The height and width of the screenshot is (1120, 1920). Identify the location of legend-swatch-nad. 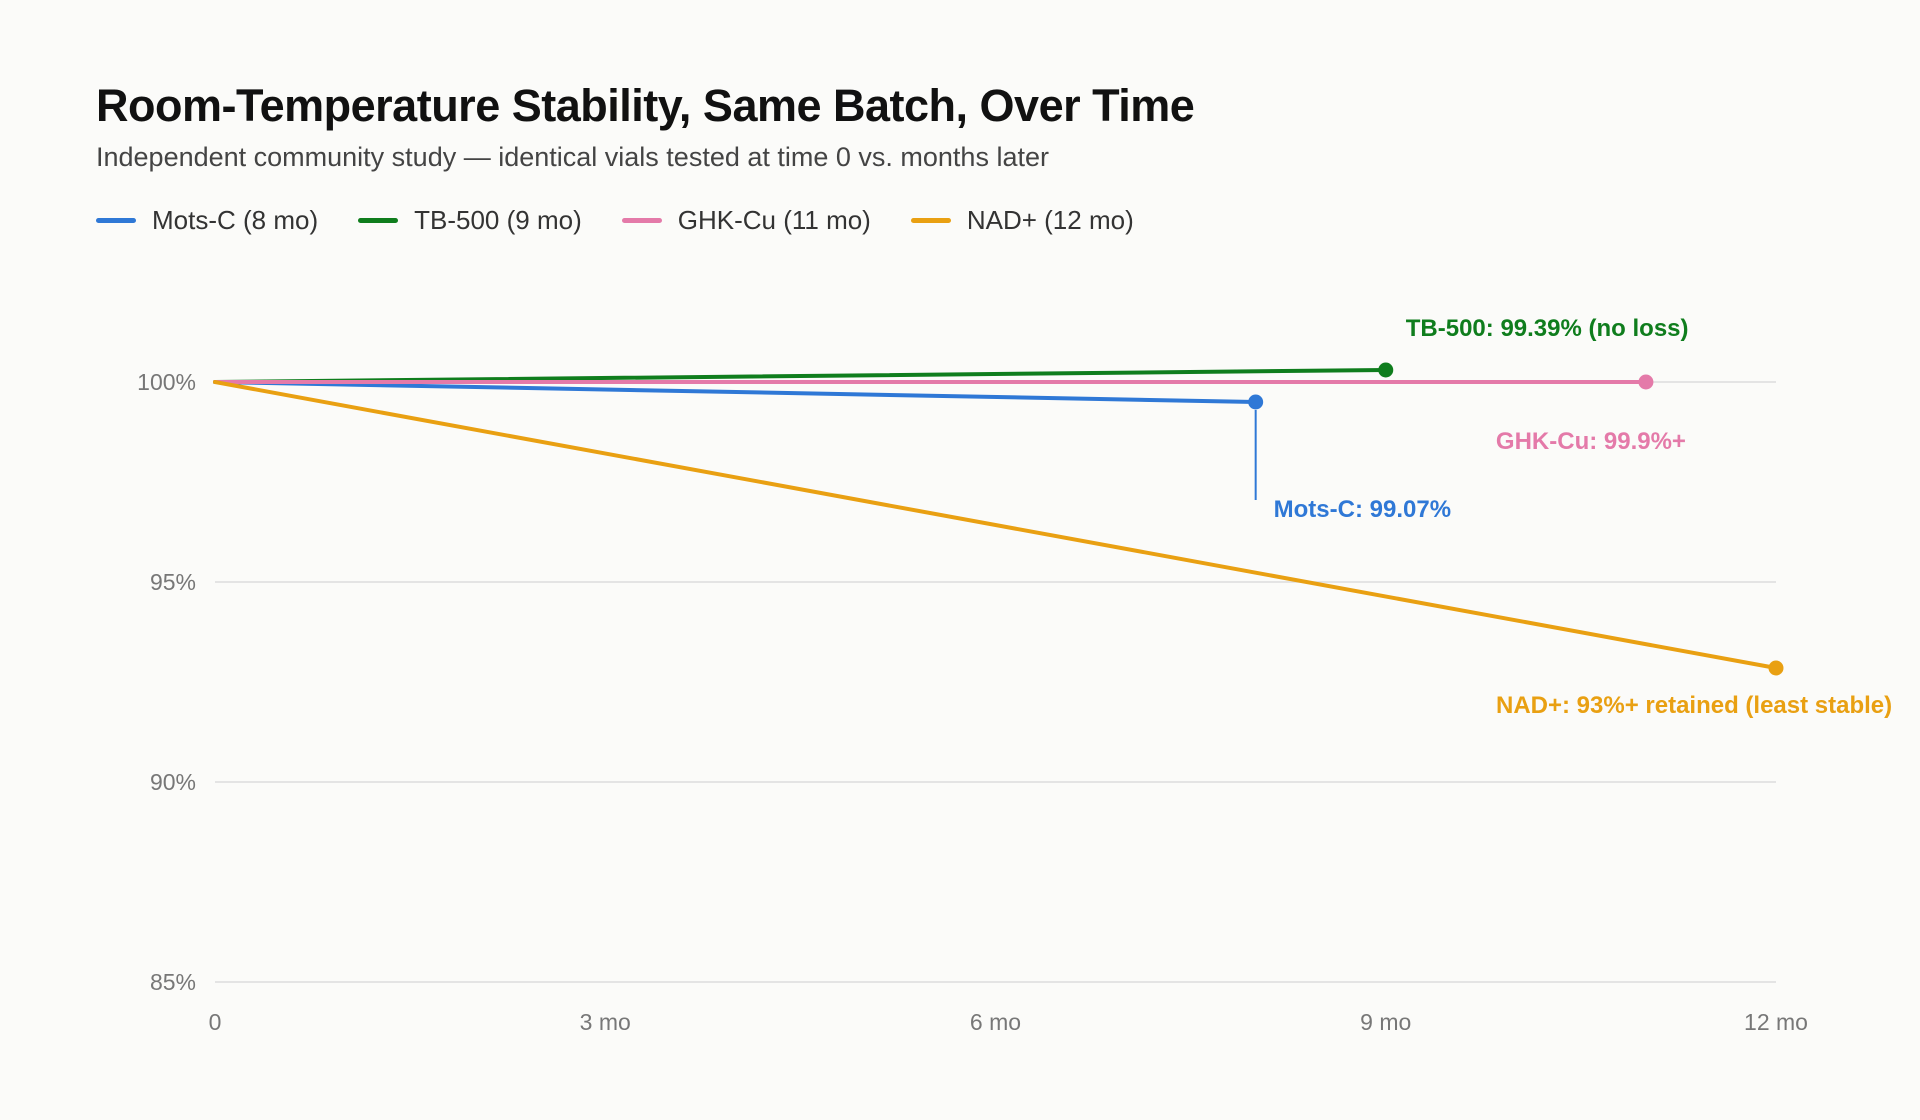
(930, 220).